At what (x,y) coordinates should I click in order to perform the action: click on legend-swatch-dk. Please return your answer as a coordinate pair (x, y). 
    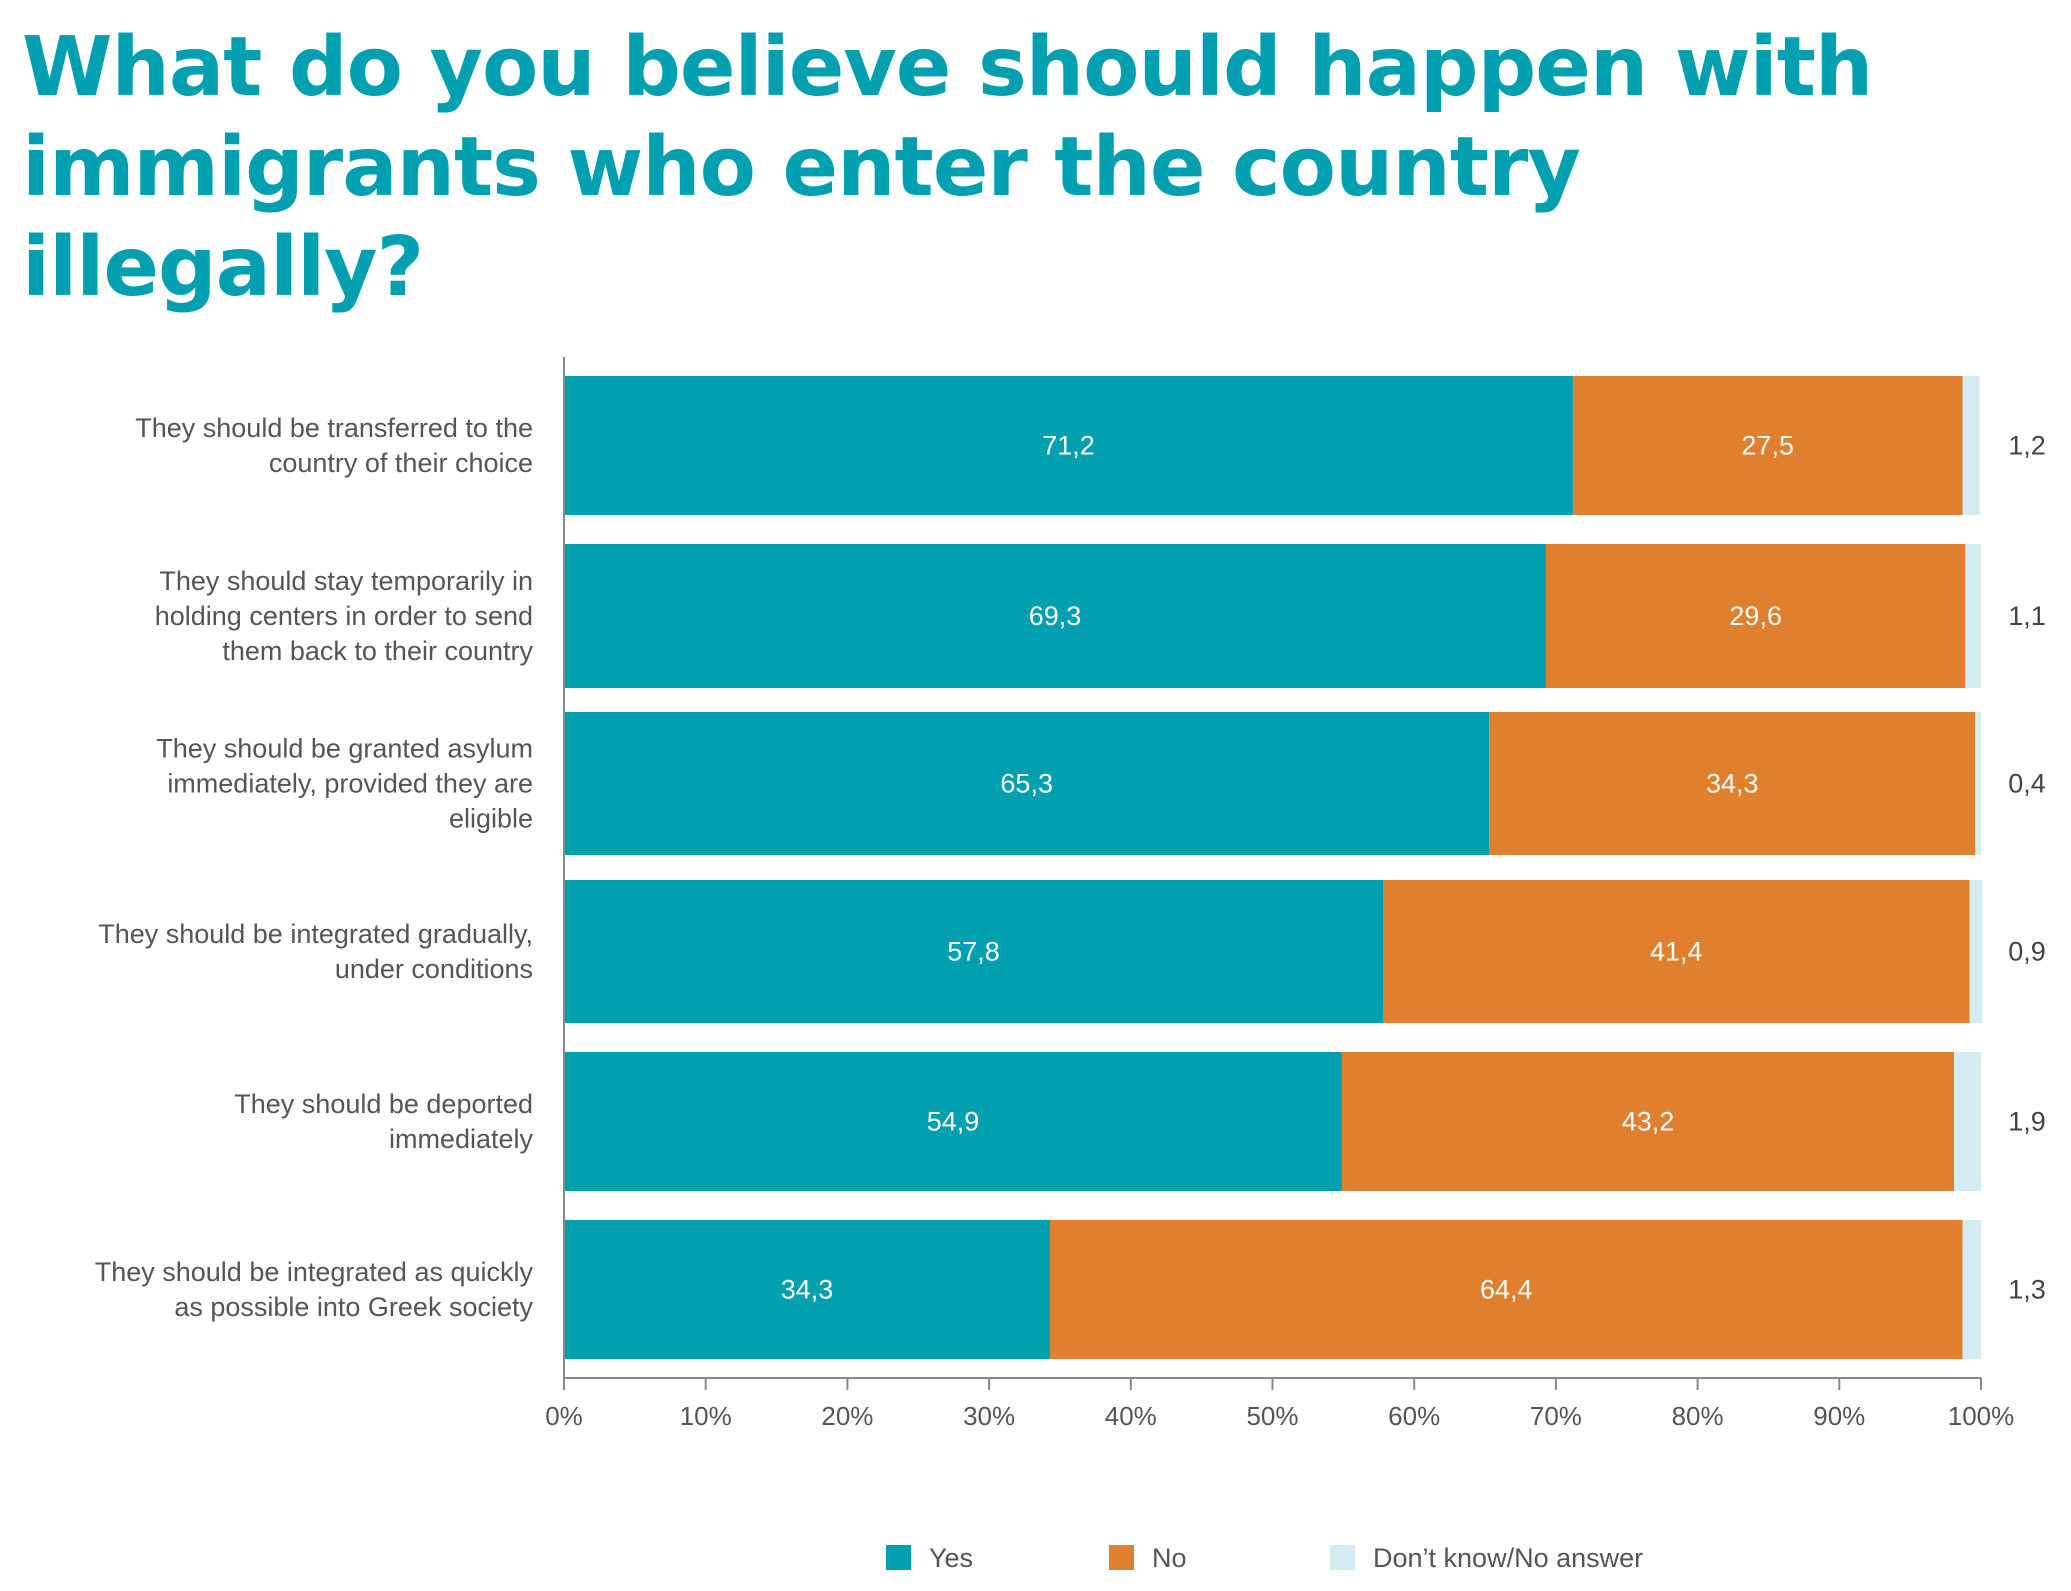
    Looking at the image, I should click on (1342, 1557).